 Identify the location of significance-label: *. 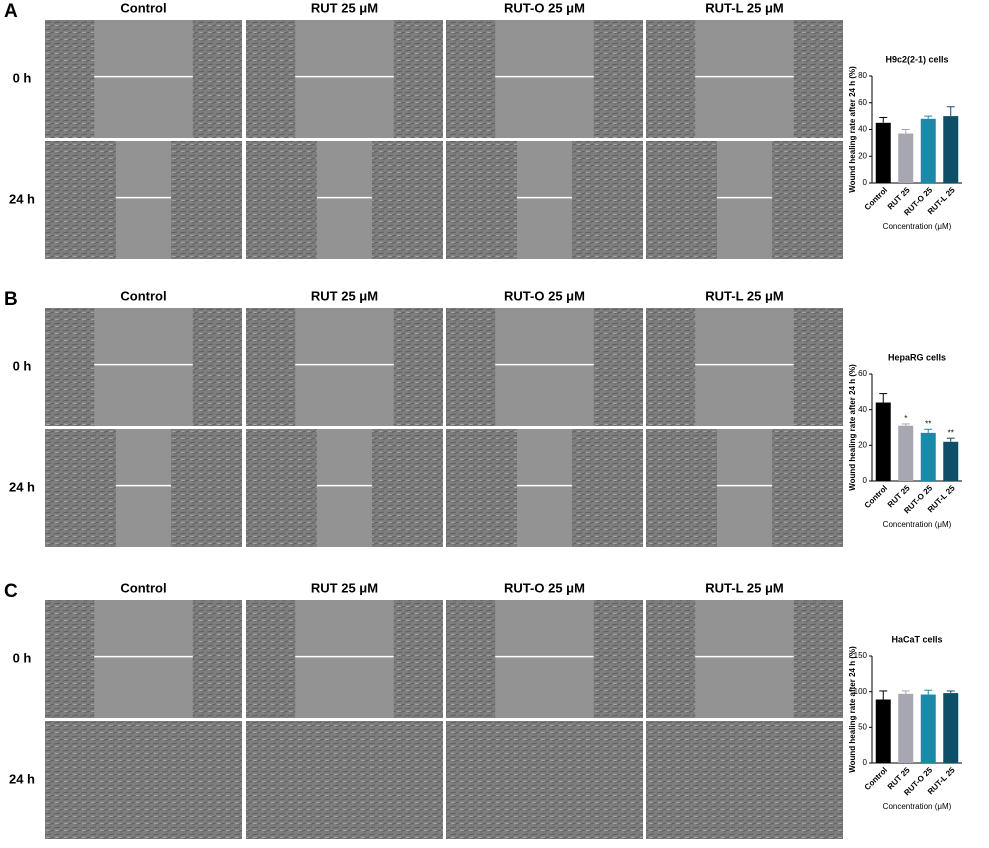
(905, 418).